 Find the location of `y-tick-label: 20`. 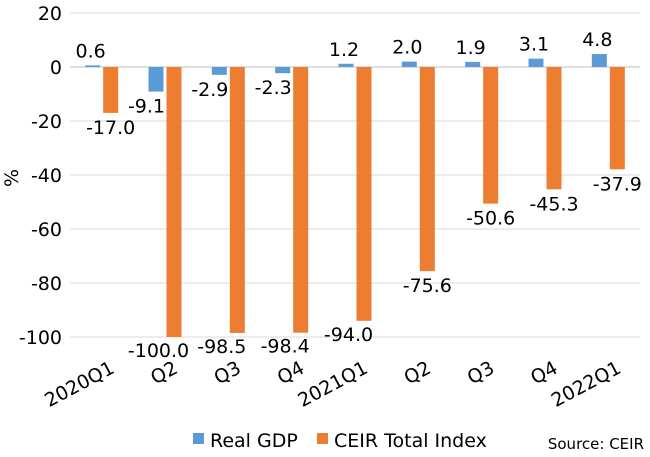

y-tick-label: 20 is located at coordinates (50, 14).